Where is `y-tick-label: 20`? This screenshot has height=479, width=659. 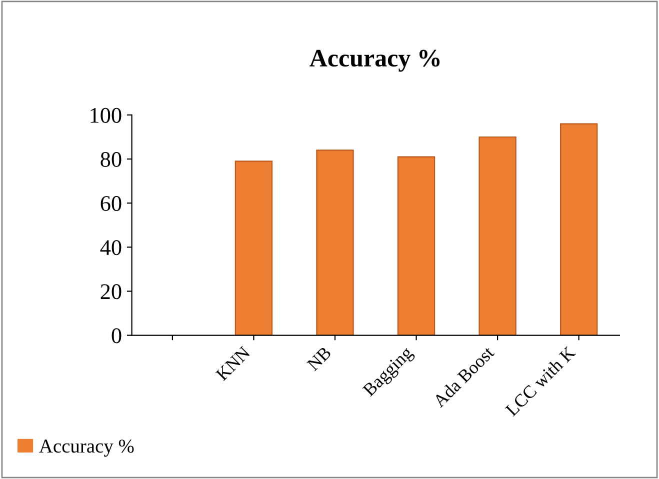 y-tick-label: 20 is located at coordinates (111, 292).